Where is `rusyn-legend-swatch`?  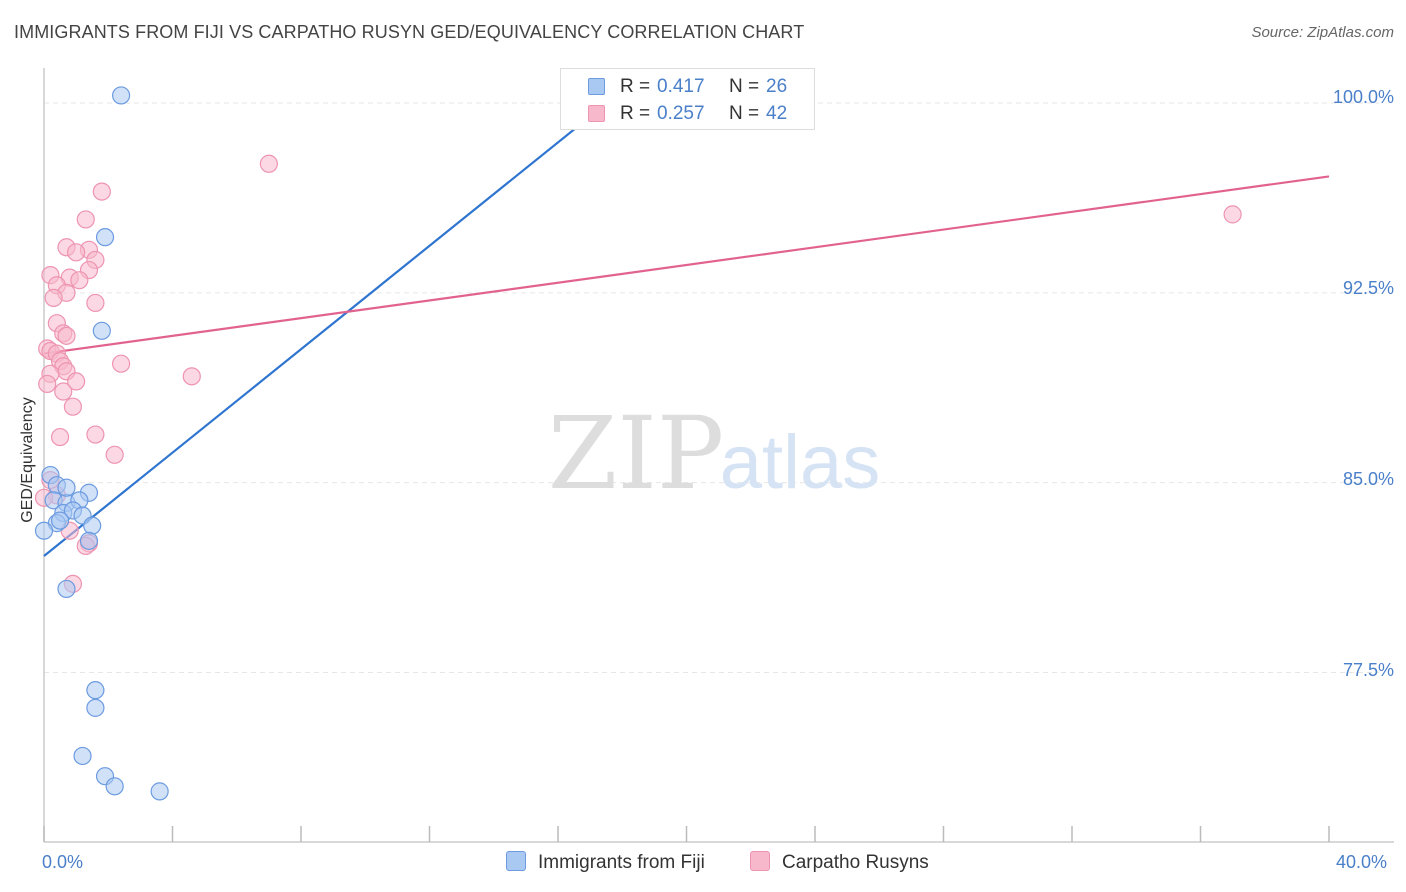
rusyn-legend-swatch is located at coordinates (760, 861).